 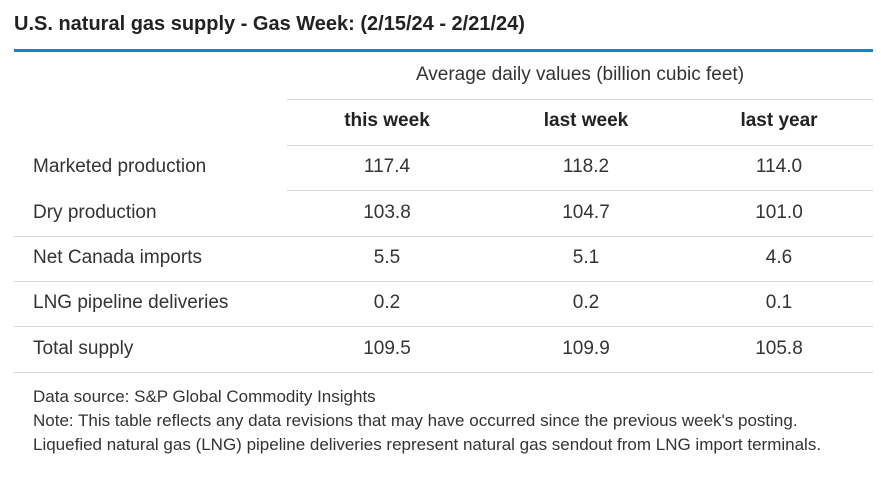 I want to click on table-cell: 5.1, so click(x=586, y=257).